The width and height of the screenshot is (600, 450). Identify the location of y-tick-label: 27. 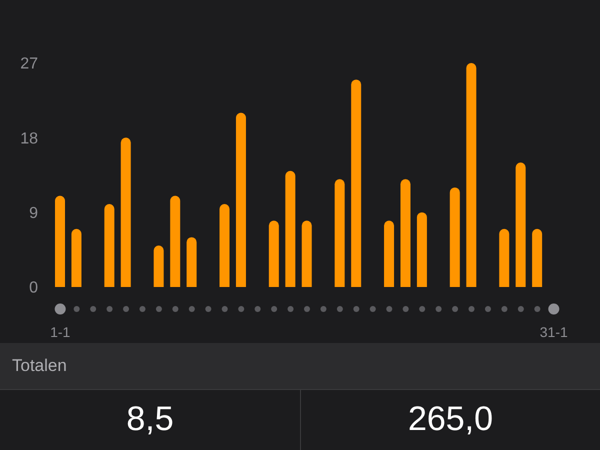
(29, 64).